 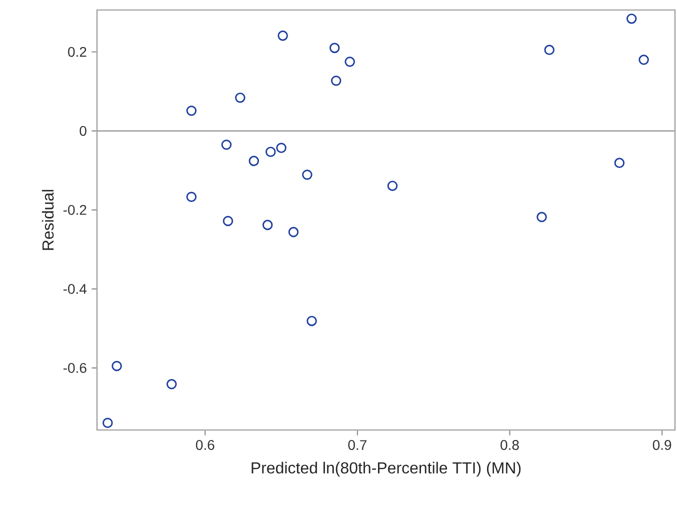 What do you see at coordinates (75, 289) in the screenshot?
I see `y-tick-label: -0.4` at bounding box center [75, 289].